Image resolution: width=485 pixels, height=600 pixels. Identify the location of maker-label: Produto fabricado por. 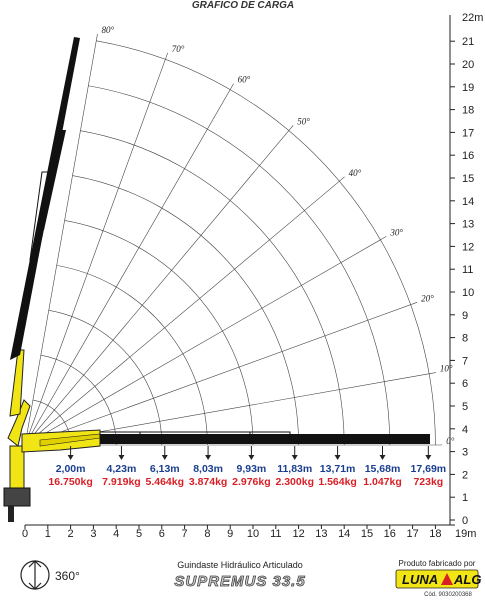
(437, 563).